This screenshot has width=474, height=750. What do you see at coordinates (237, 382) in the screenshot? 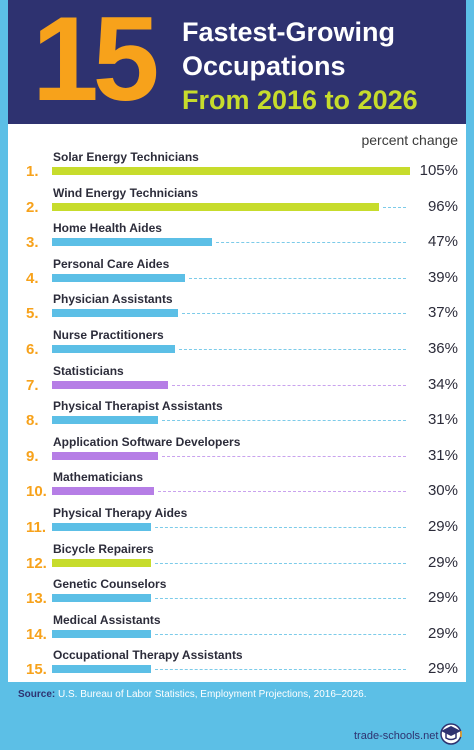
I see `chart-row: 7. Statisticians 34%` at bounding box center [237, 382].